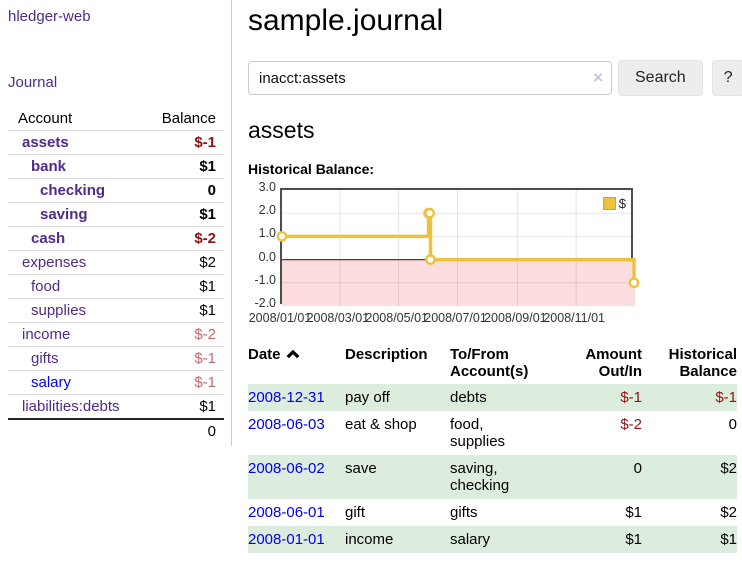  What do you see at coordinates (458, 248) in the screenshot?
I see `chart-canvas` at bounding box center [458, 248].